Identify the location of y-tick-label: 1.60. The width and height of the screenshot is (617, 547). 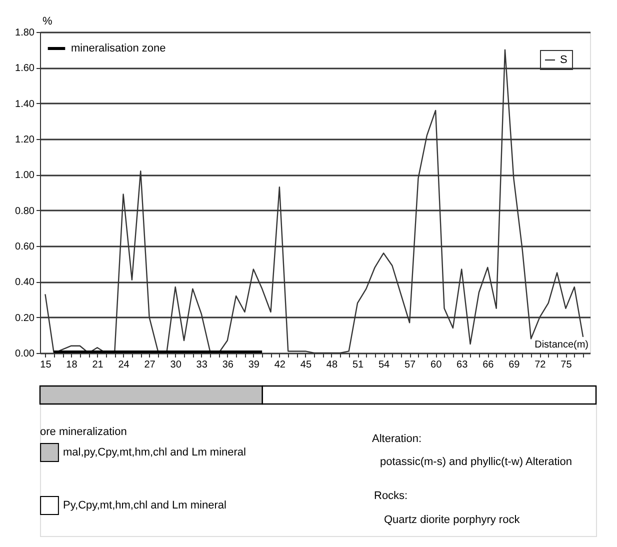
(25, 68).